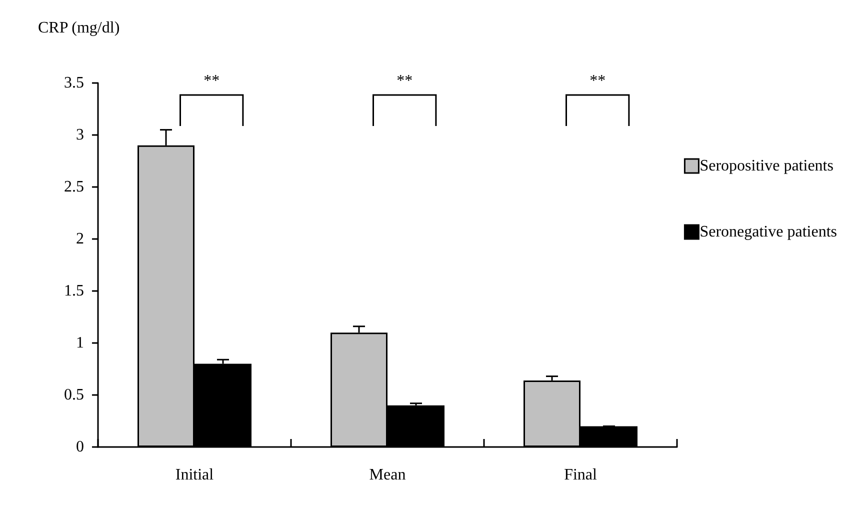  What do you see at coordinates (74, 187) in the screenshot?
I see `y-tick-label: 2.5` at bounding box center [74, 187].